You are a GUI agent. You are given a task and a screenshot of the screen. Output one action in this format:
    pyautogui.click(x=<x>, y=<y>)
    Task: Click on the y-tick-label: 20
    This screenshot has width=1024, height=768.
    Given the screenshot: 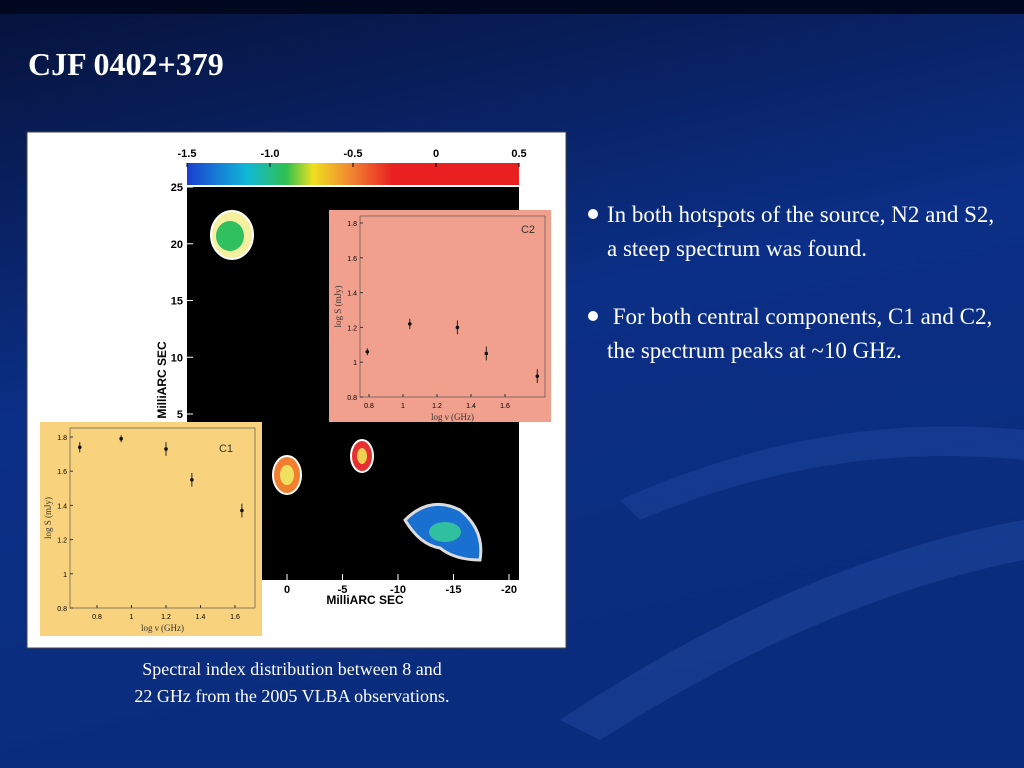 What is the action you would take?
    pyautogui.click(x=177, y=245)
    